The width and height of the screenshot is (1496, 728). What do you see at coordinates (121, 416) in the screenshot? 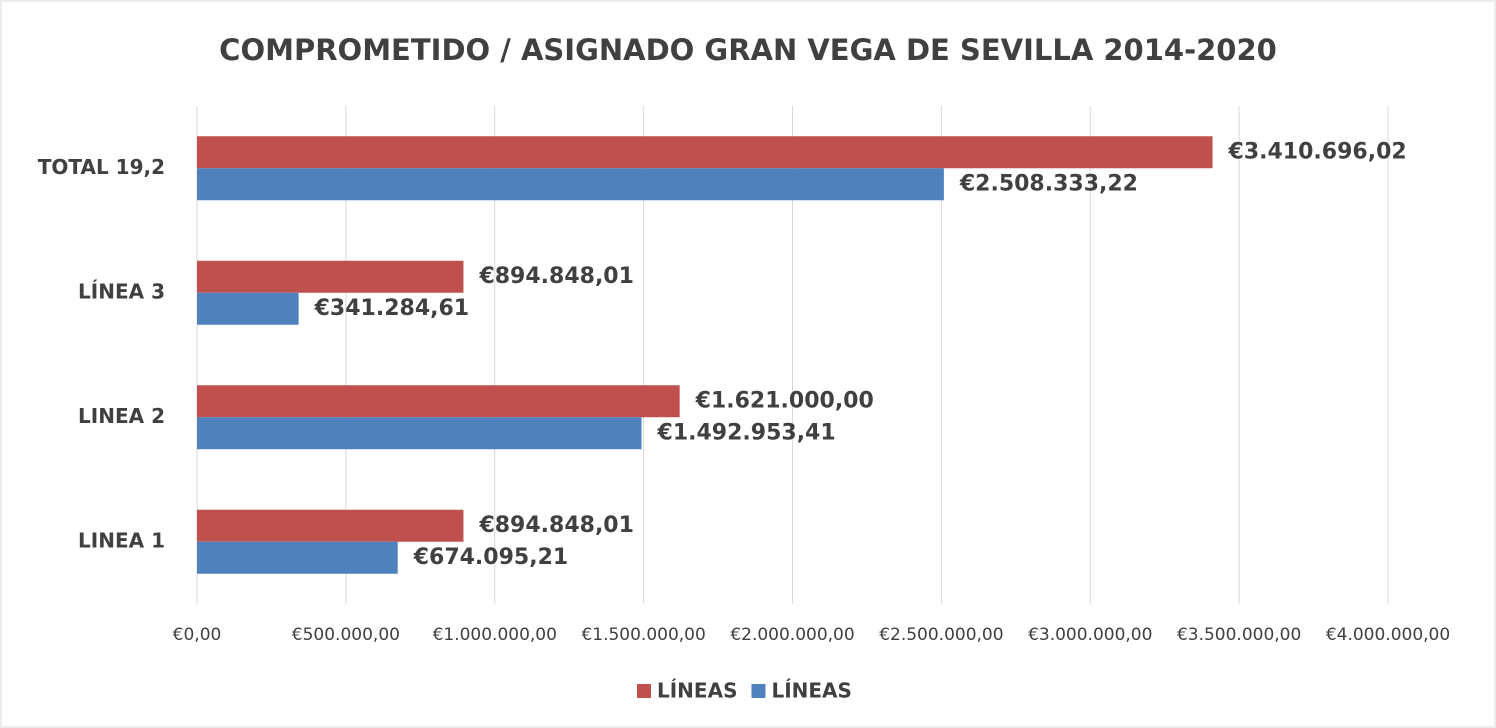
I see `y-tick-label: LINEA 2` at bounding box center [121, 416].